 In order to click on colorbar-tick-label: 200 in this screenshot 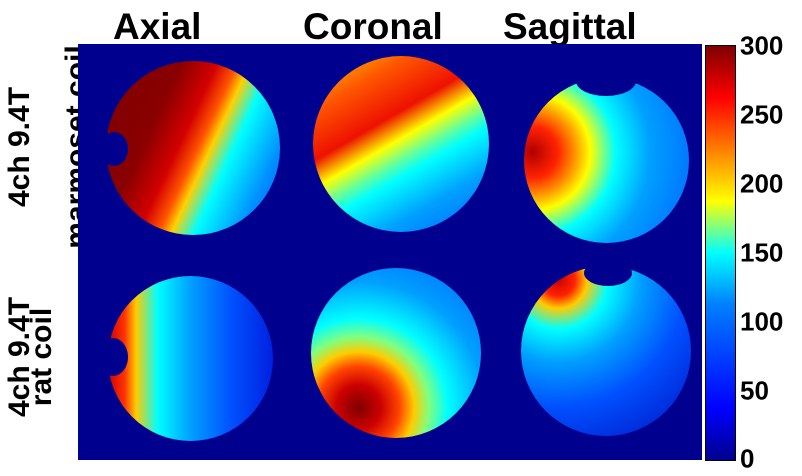, I will do `click(762, 183)`.